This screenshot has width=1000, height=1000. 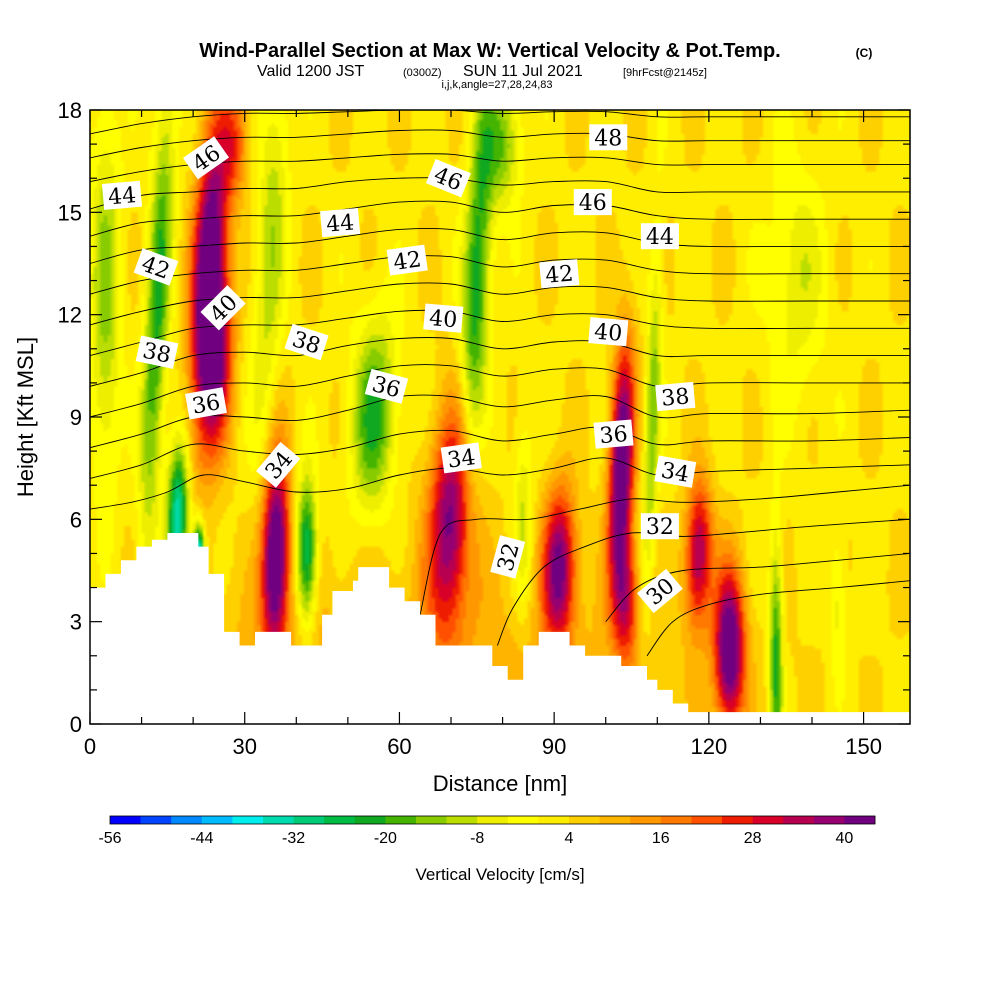 I want to click on contour-label-16: 46, so click(x=592, y=202).